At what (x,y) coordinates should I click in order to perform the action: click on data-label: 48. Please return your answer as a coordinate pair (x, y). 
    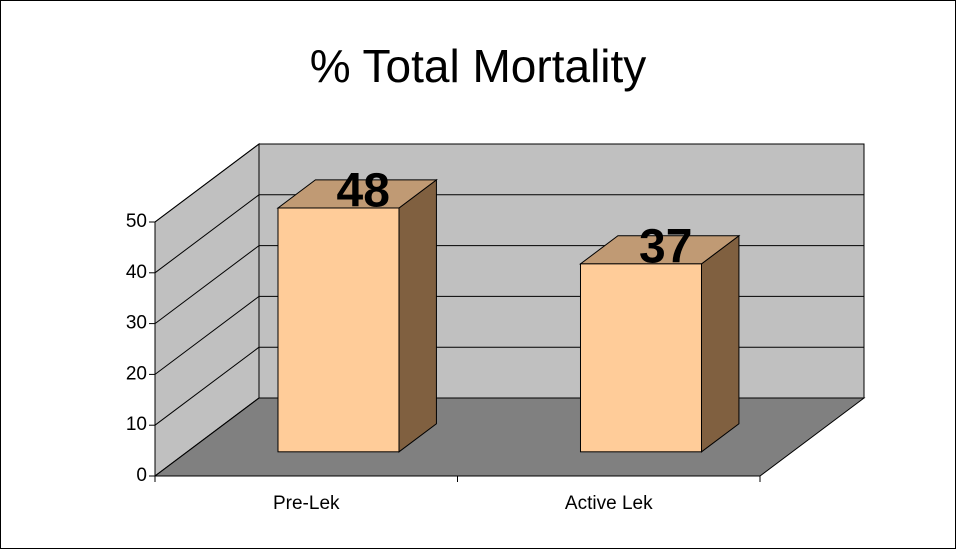
    Looking at the image, I should click on (363, 191).